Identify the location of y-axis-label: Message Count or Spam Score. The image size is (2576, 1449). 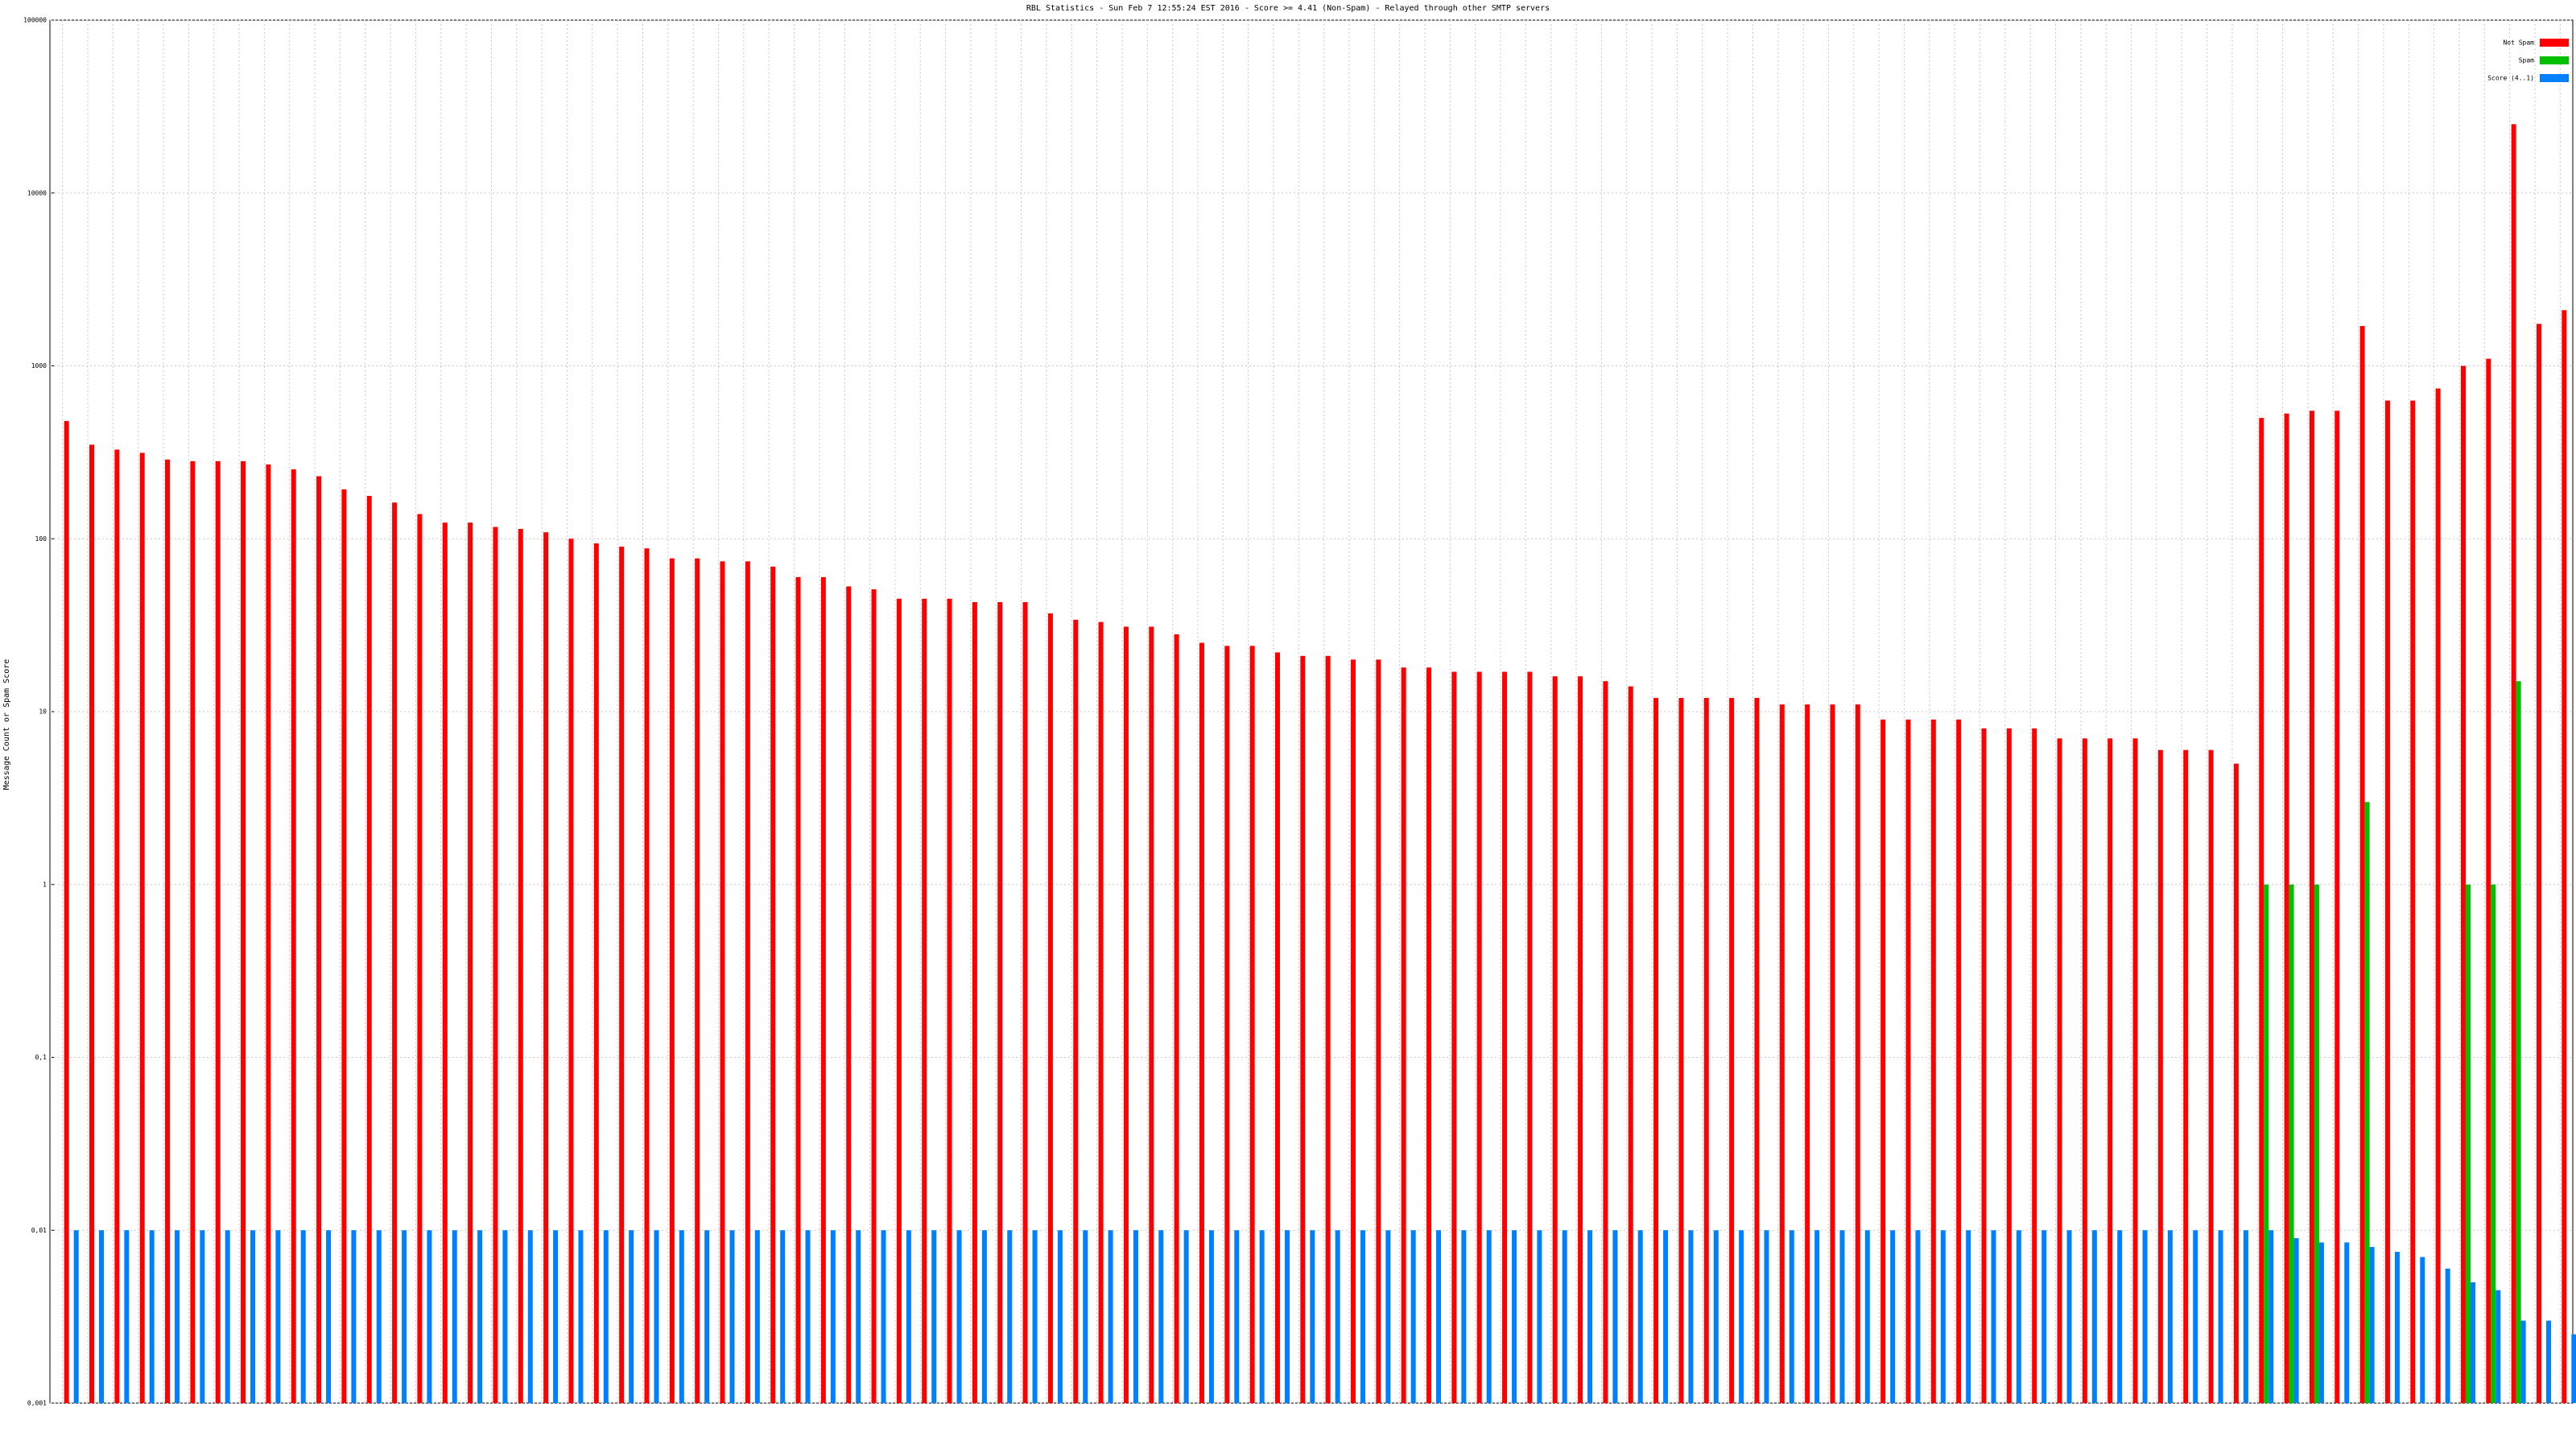
(6, 725).